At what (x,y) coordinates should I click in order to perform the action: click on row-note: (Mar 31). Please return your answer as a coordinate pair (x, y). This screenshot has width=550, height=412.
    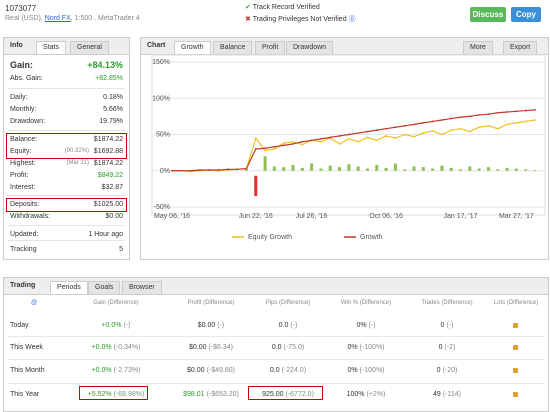
    Looking at the image, I should click on (77, 163).